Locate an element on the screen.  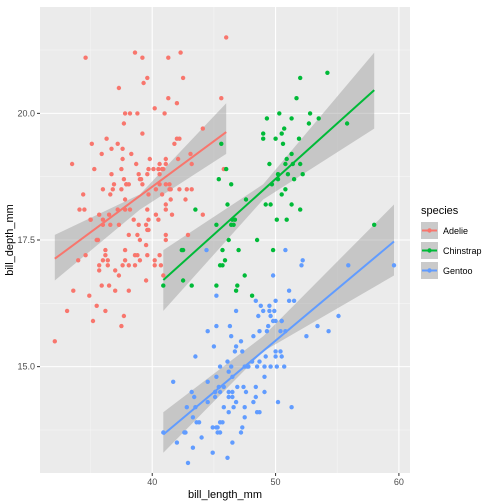
legend-key-point is located at coordinates (429, 250).